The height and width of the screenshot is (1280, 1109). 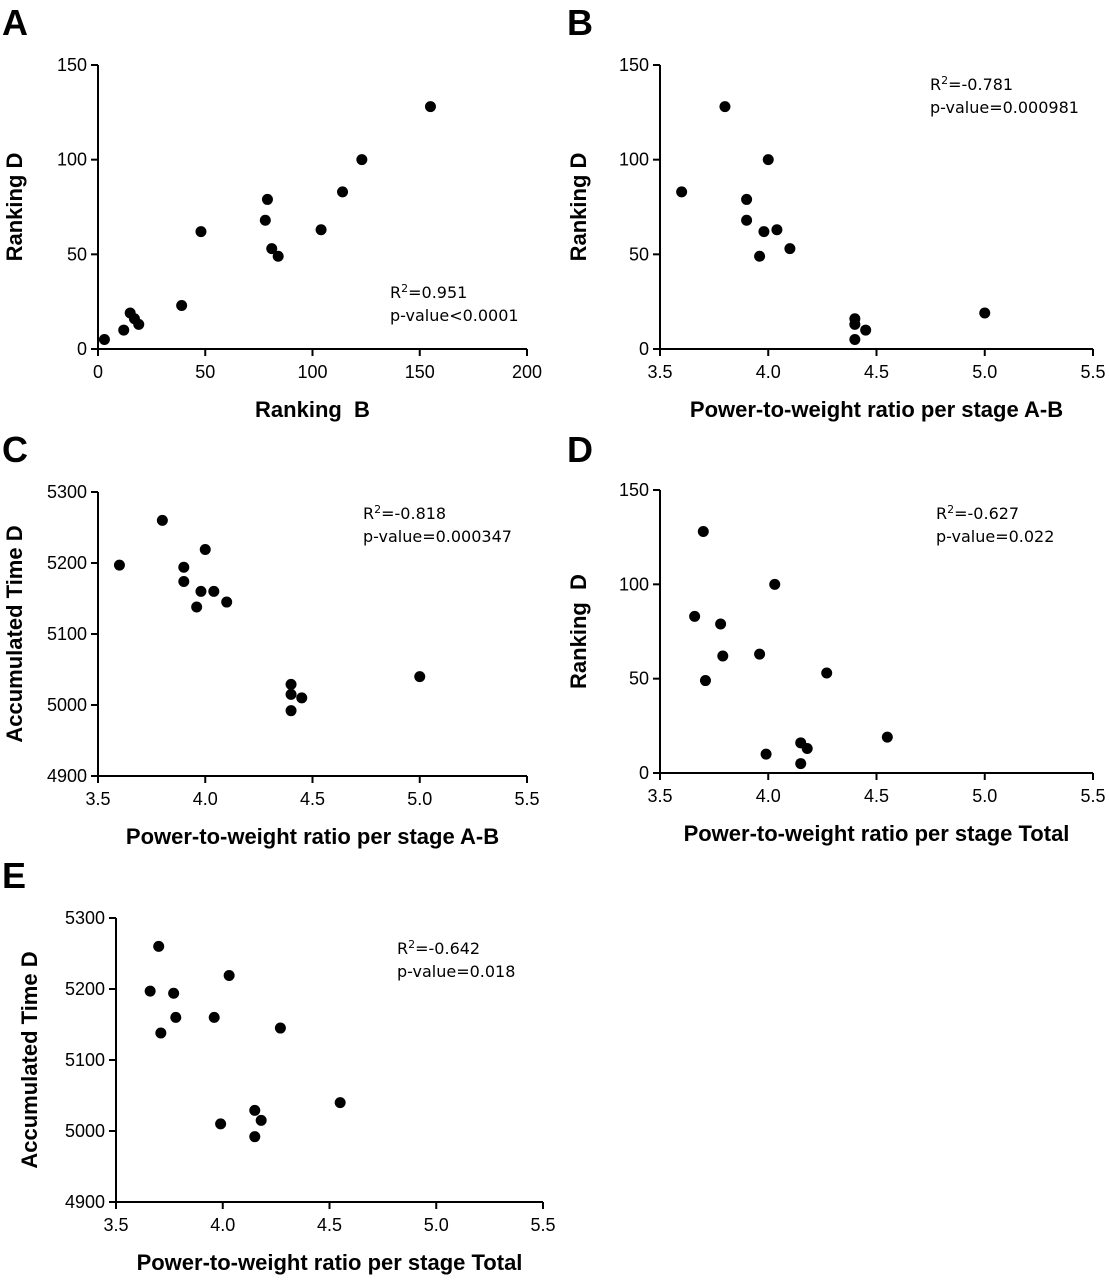 I want to click on y-tick-label: 0, so click(x=644, y=349).